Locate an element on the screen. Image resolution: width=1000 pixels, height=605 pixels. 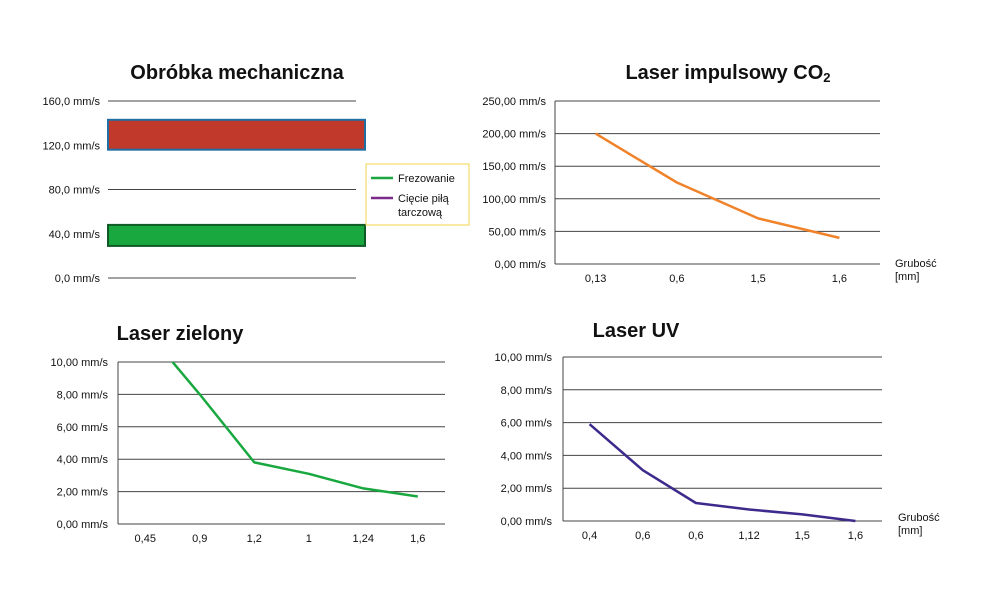
bar-frezowanie is located at coordinates (236, 235).